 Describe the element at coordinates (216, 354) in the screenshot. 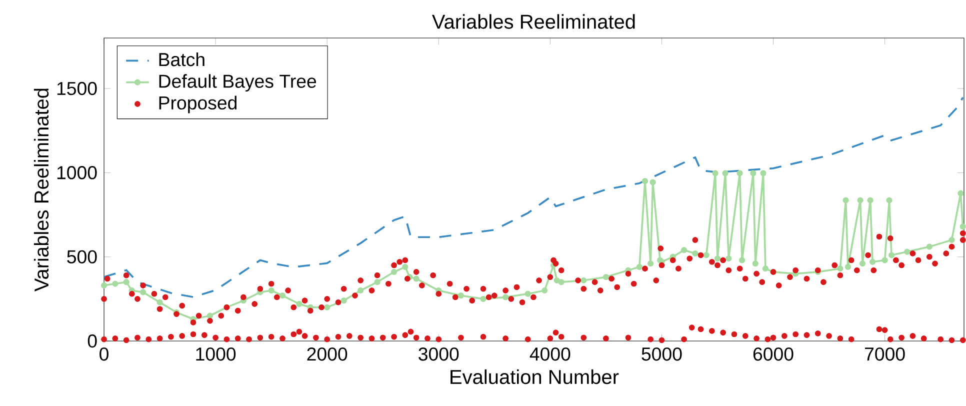

I see `x-tick-label: 1000` at that location.